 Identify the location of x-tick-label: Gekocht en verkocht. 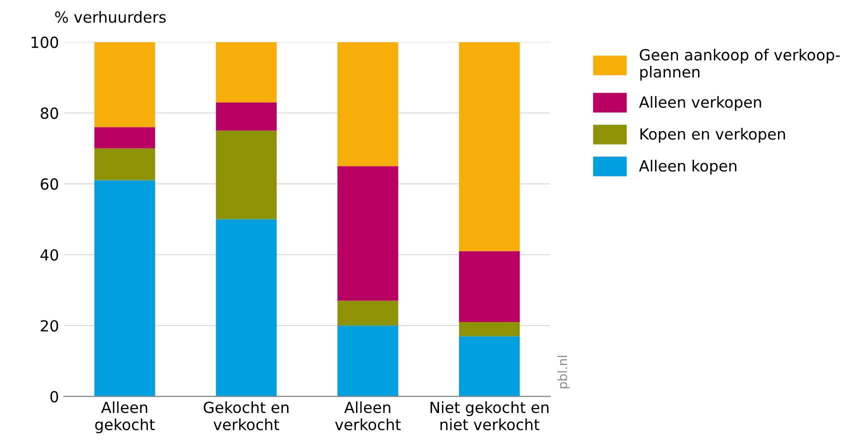
(246, 415).